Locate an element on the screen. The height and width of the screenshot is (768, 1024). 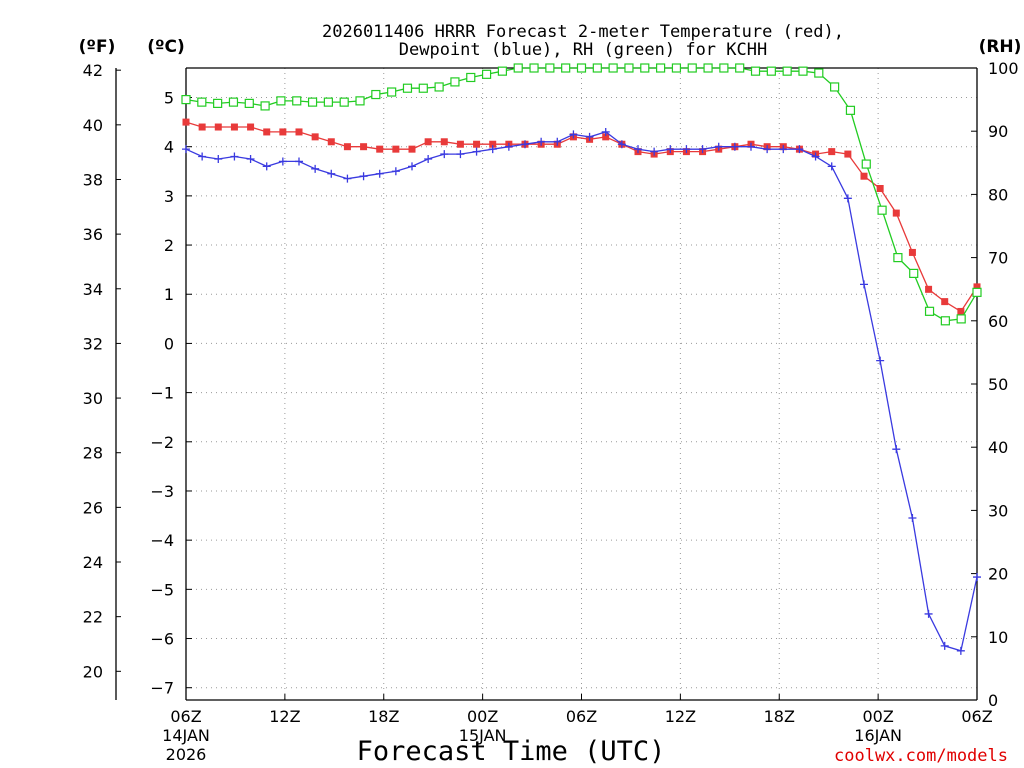
fahrenheit-tick-label: 42 is located at coordinates (93, 70).